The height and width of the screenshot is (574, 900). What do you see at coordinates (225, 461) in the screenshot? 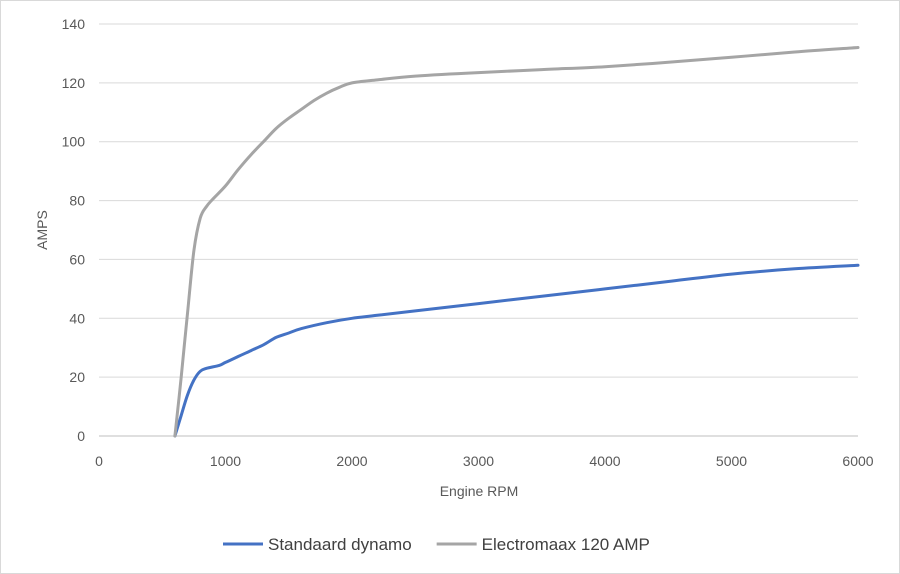
I see `x-tick-label: 1000` at bounding box center [225, 461].